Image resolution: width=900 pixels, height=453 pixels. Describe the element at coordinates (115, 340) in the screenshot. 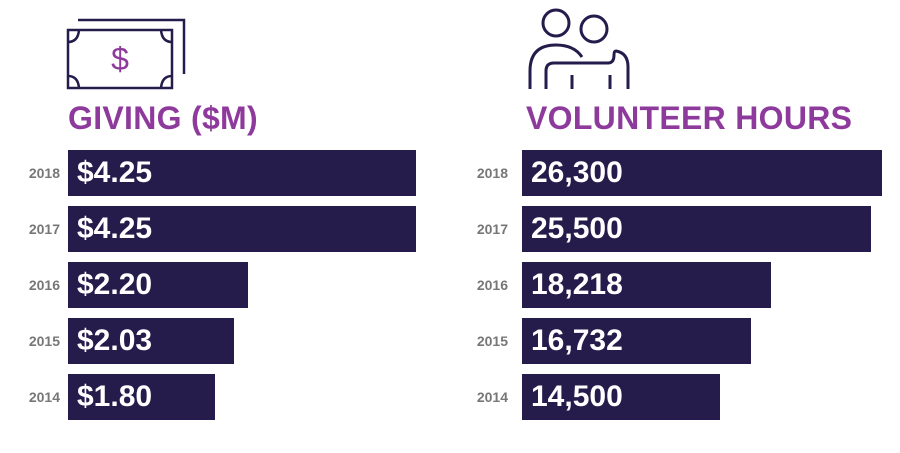

I see `bar-value-label: $2.03` at that location.